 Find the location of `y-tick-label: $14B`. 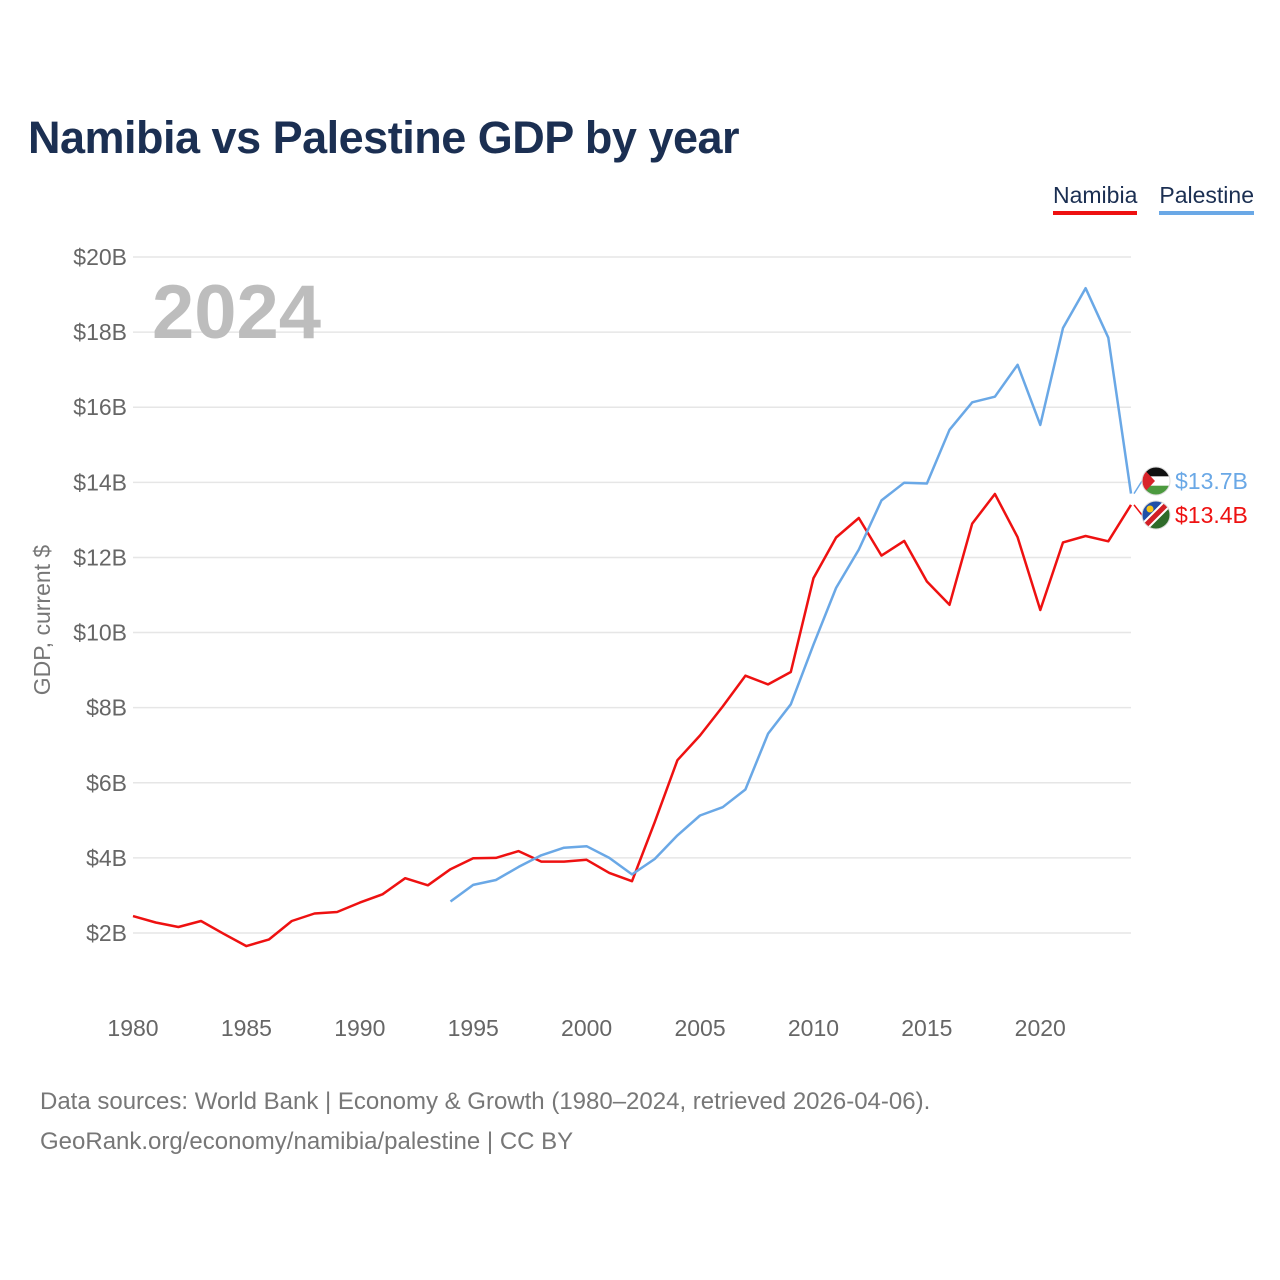

y-tick-label: $14B is located at coordinates (100, 482).